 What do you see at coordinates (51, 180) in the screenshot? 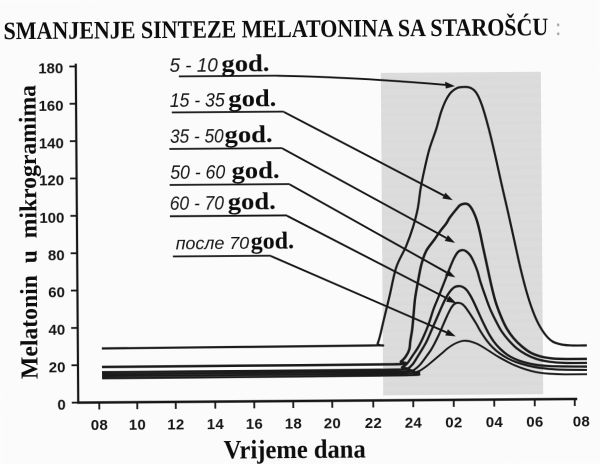
I see `svg-text: 120` at bounding box center [51, 180].